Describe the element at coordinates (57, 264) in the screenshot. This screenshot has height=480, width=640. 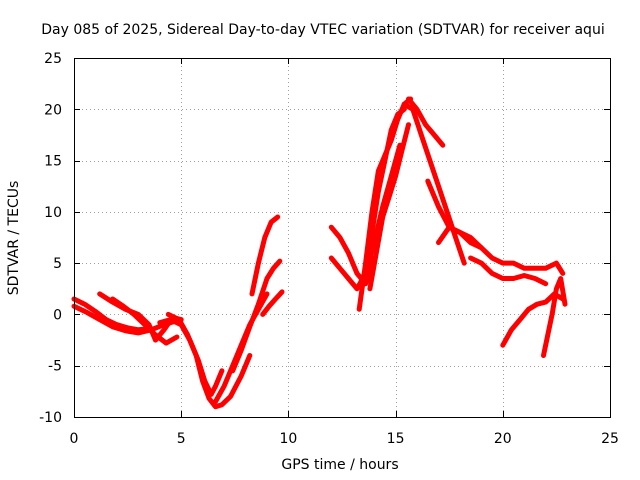
I see `y-tick-label: 5` at that location.